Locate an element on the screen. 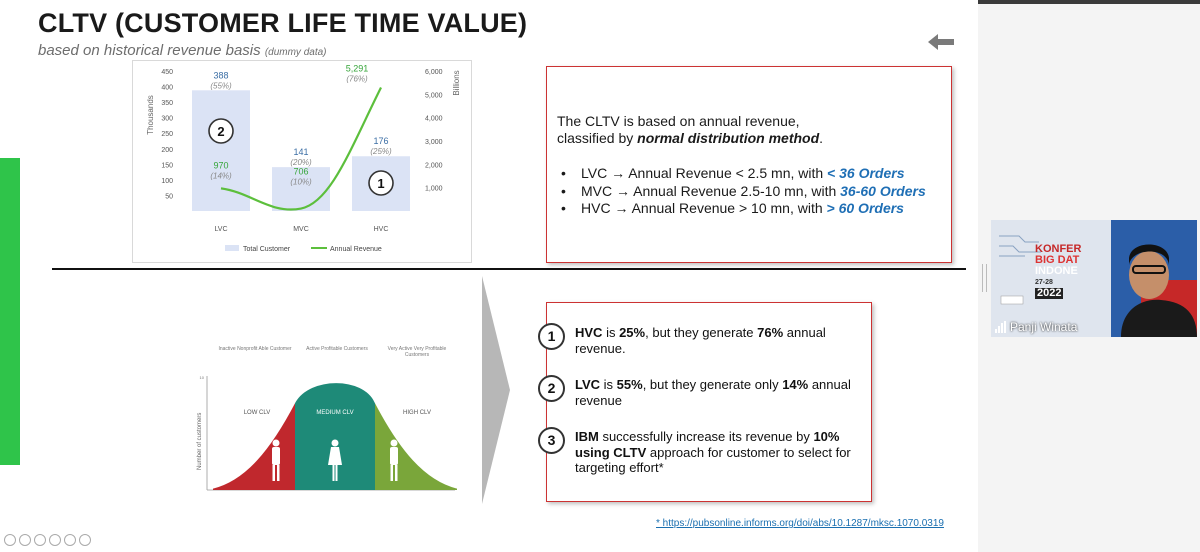 The height and width of the screenshot is (552, 1200). bell-curve-line is located at coordinates (335, 435).